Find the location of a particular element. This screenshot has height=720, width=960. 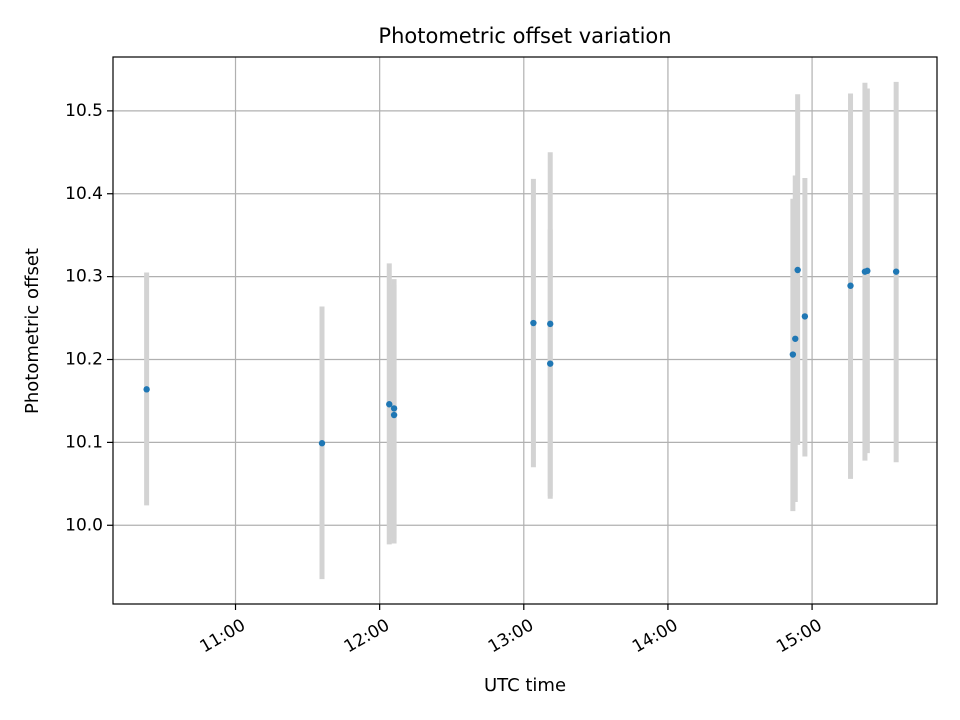

y-axis-label: Photometric offset is located at coordinates (32, 331).